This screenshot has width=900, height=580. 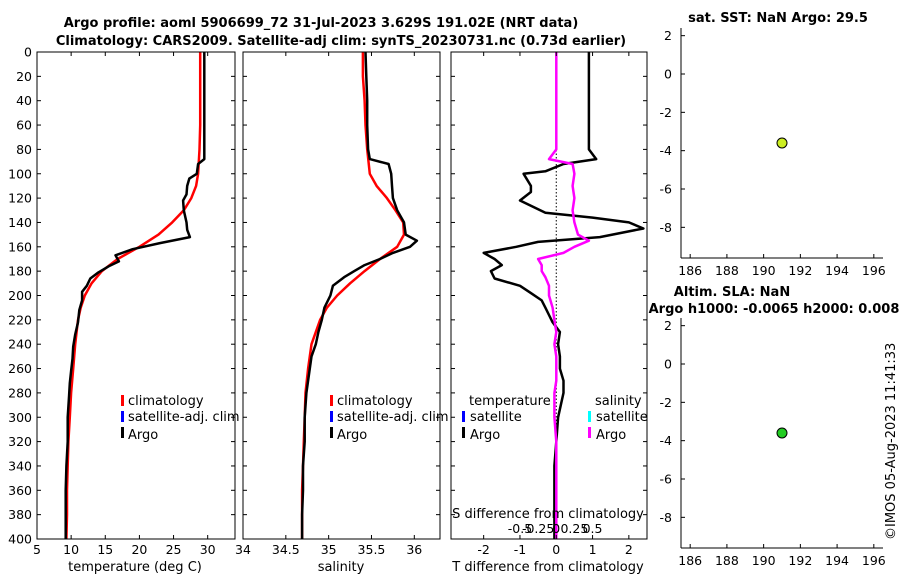 What do you see at coordinates (372, 549) in the screenshot?
I see `x-tick-label: 35.5` at bounding box center [372, 549].